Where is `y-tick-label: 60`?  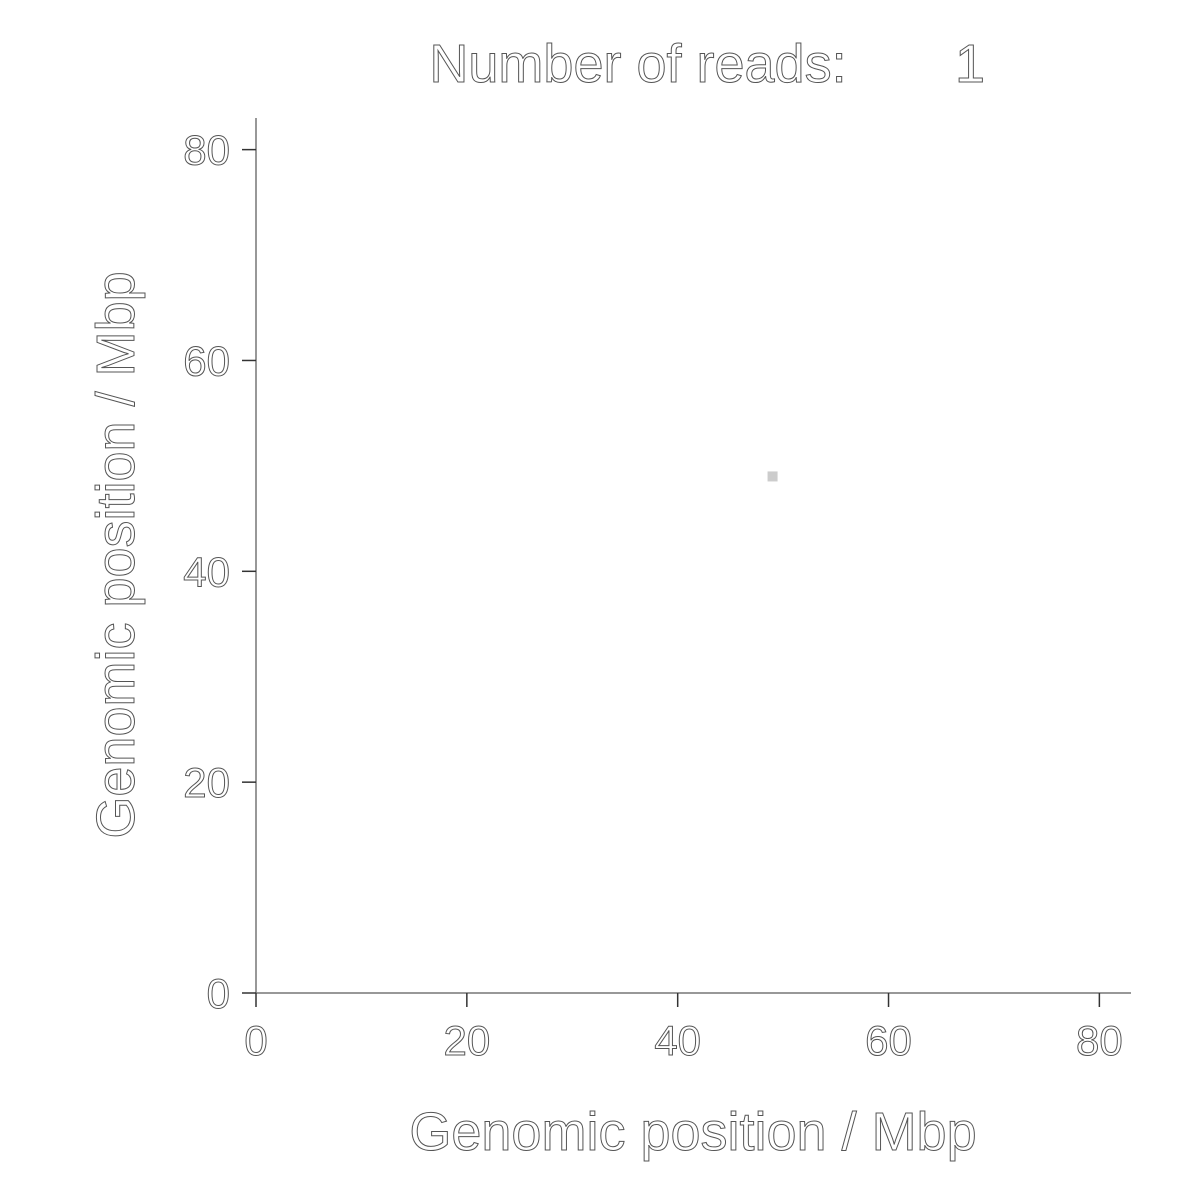
y-tick-label: 60 is located at coordinates (206, 360).